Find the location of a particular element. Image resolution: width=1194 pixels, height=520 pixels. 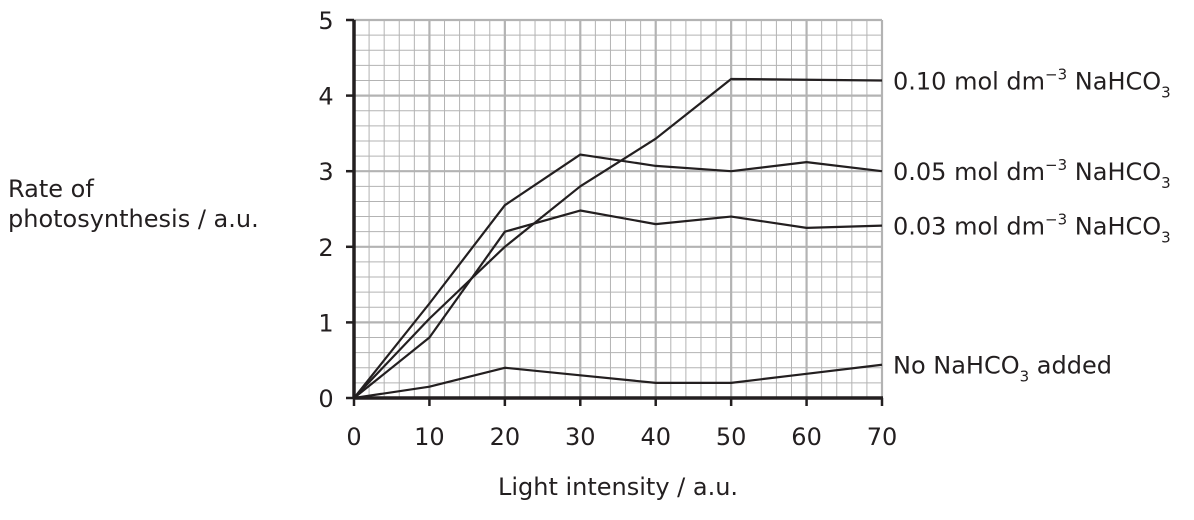

y-tick-label: 1 is located at coordinates (325, 323).